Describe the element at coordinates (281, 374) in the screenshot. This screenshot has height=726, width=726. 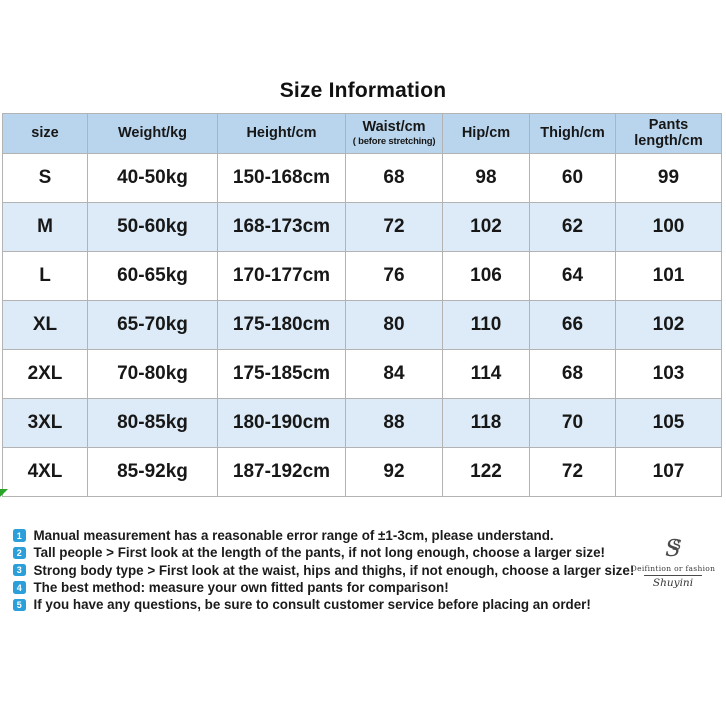
I see `table-cell: 175-185cm` at that location.